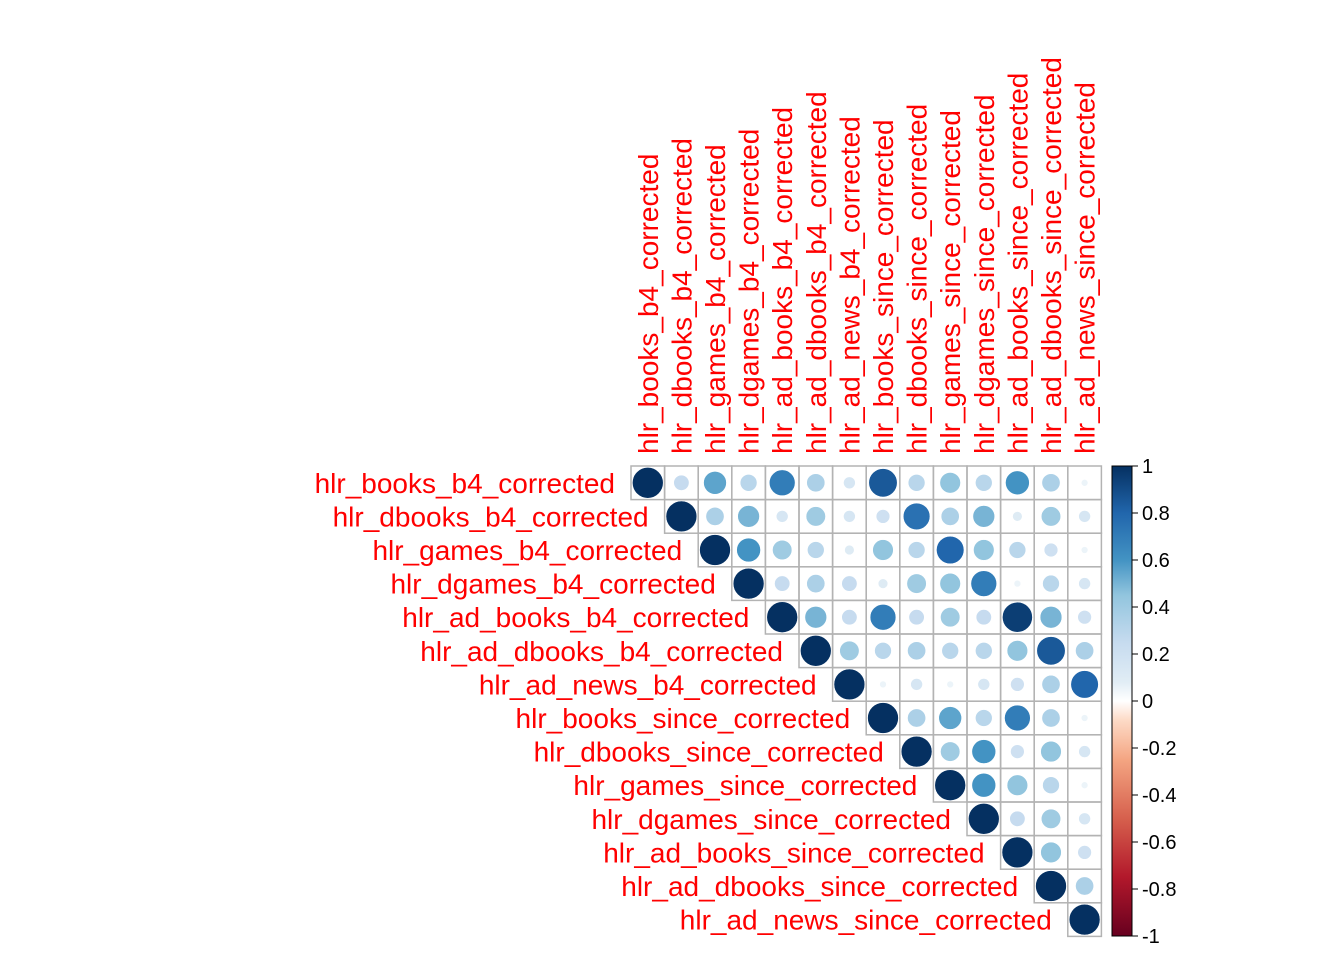  Describe the element at coordinates (648, 304) in the screenshot. I see `column-label: hlr_books_b4_corrected` at that location.